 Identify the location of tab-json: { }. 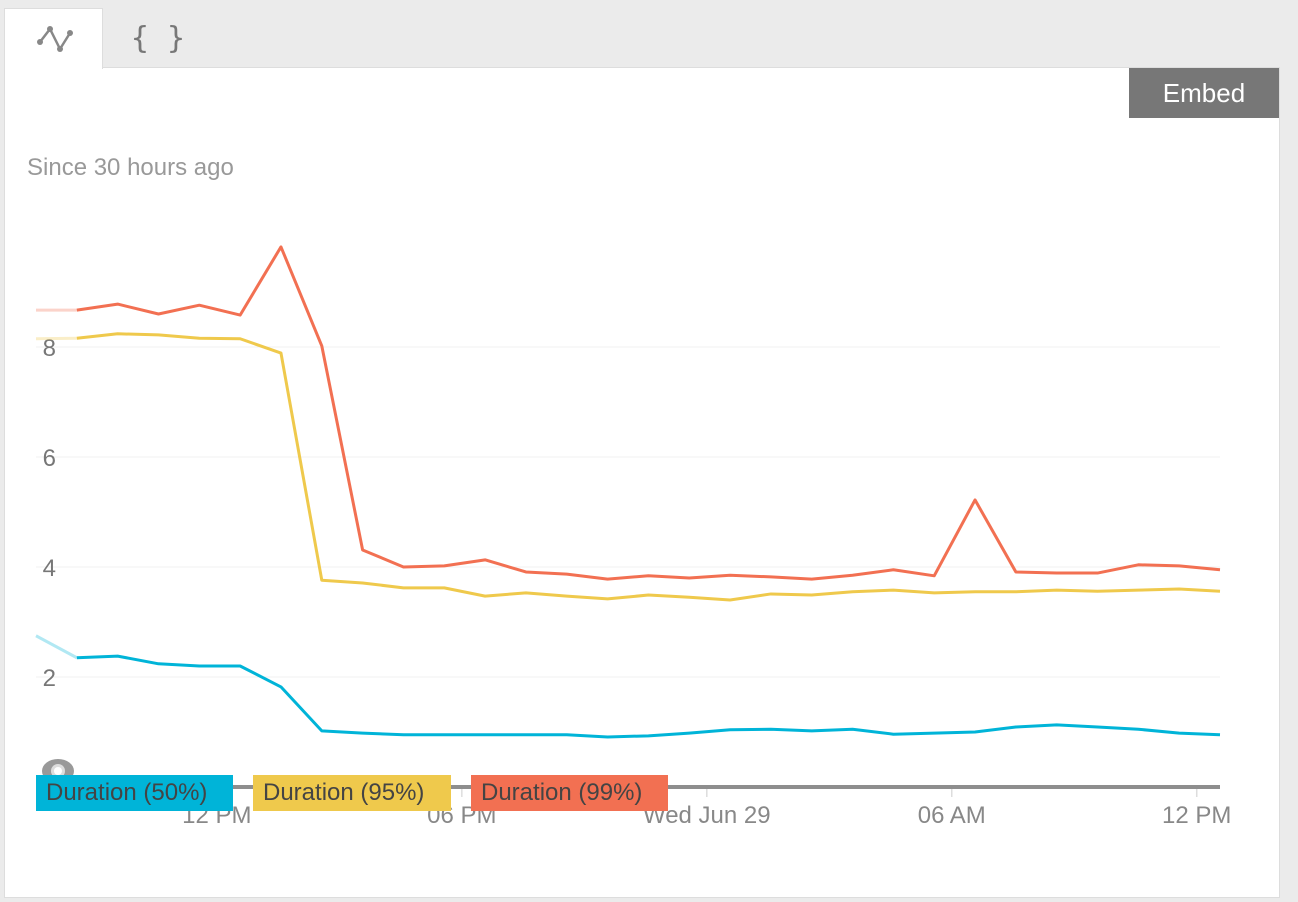
(158, 38).